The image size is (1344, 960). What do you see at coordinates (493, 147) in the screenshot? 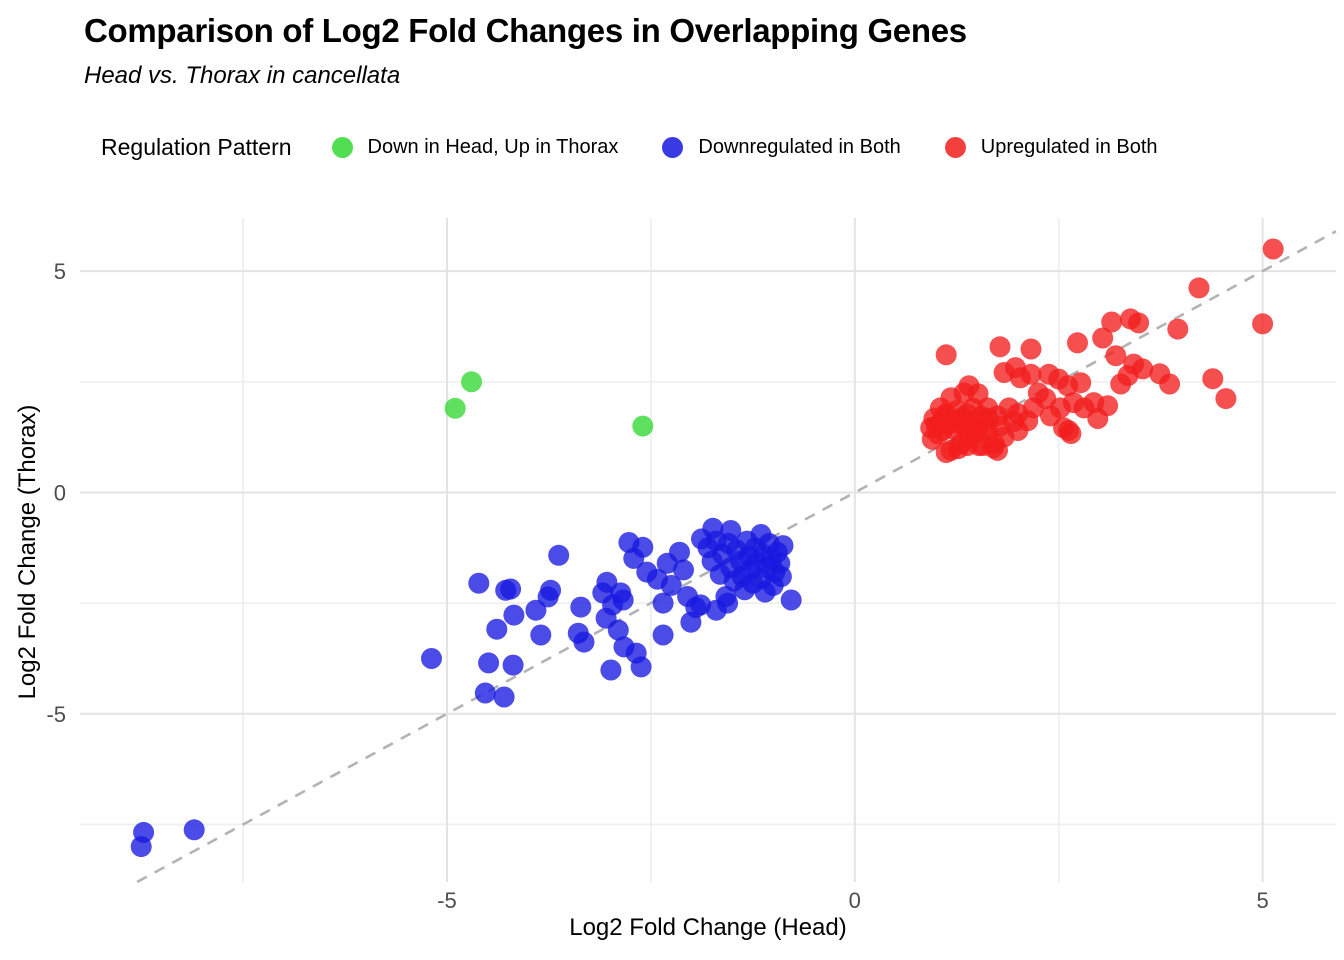
I see `legend-item-label: Down in Head, Up in Thorax` at bounding box center [493, 147].